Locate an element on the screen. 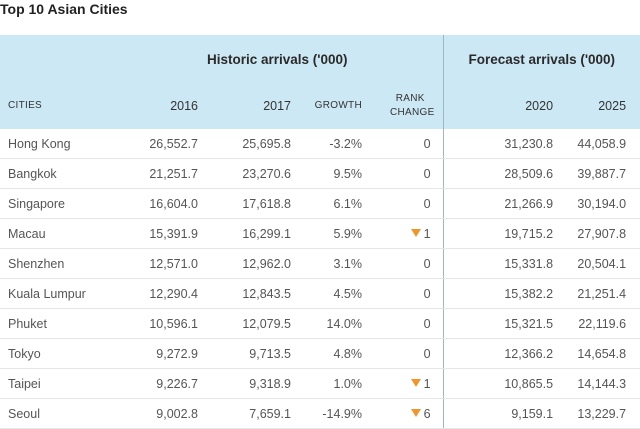  cell-growth: -3.2% is located at coordinates (326, 144).